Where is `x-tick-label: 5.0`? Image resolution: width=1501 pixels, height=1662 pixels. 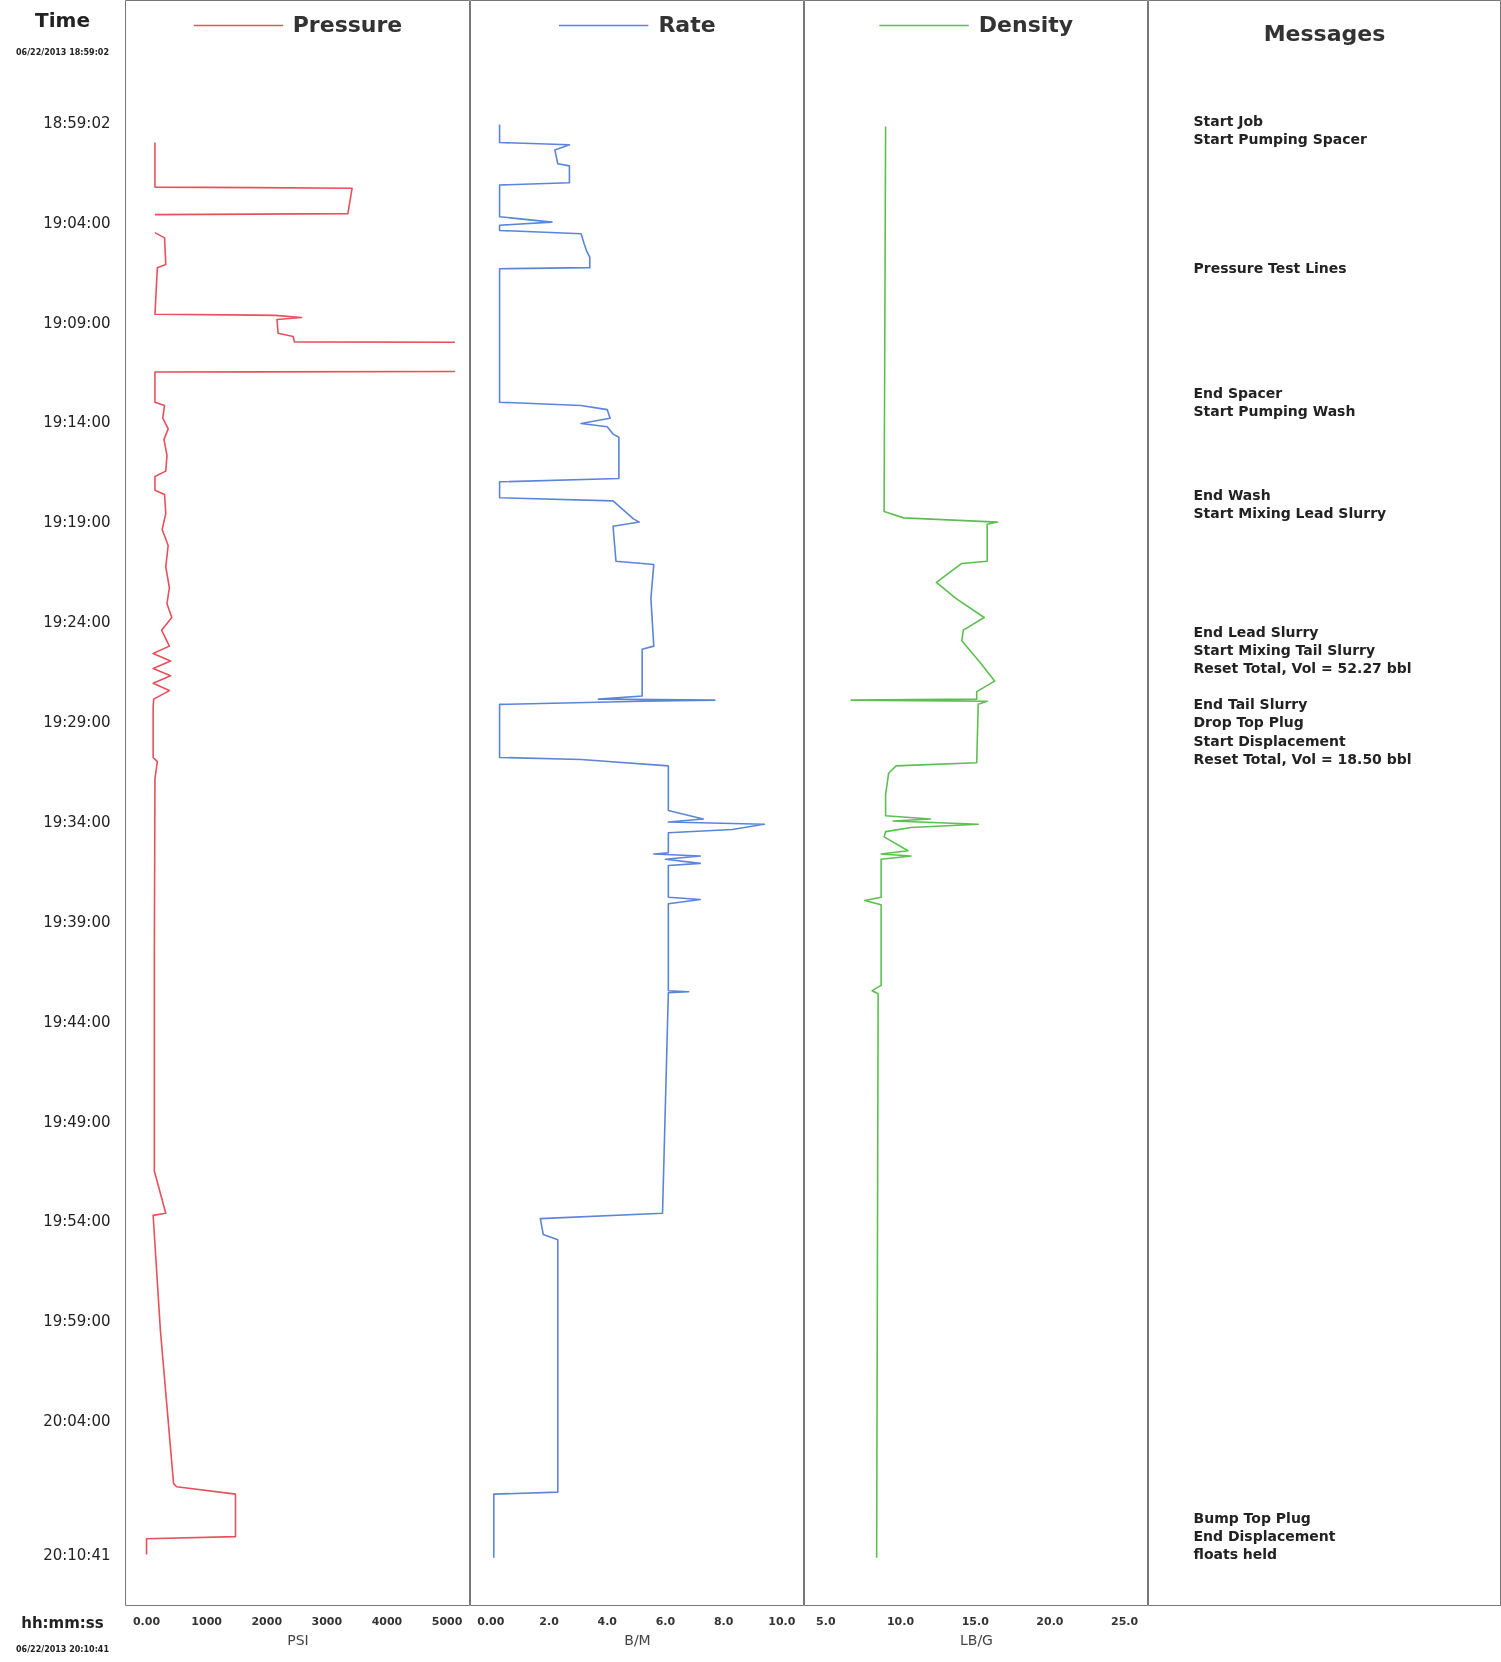
x-tick-label: 5.0 is located at coordinates (826, 1621).